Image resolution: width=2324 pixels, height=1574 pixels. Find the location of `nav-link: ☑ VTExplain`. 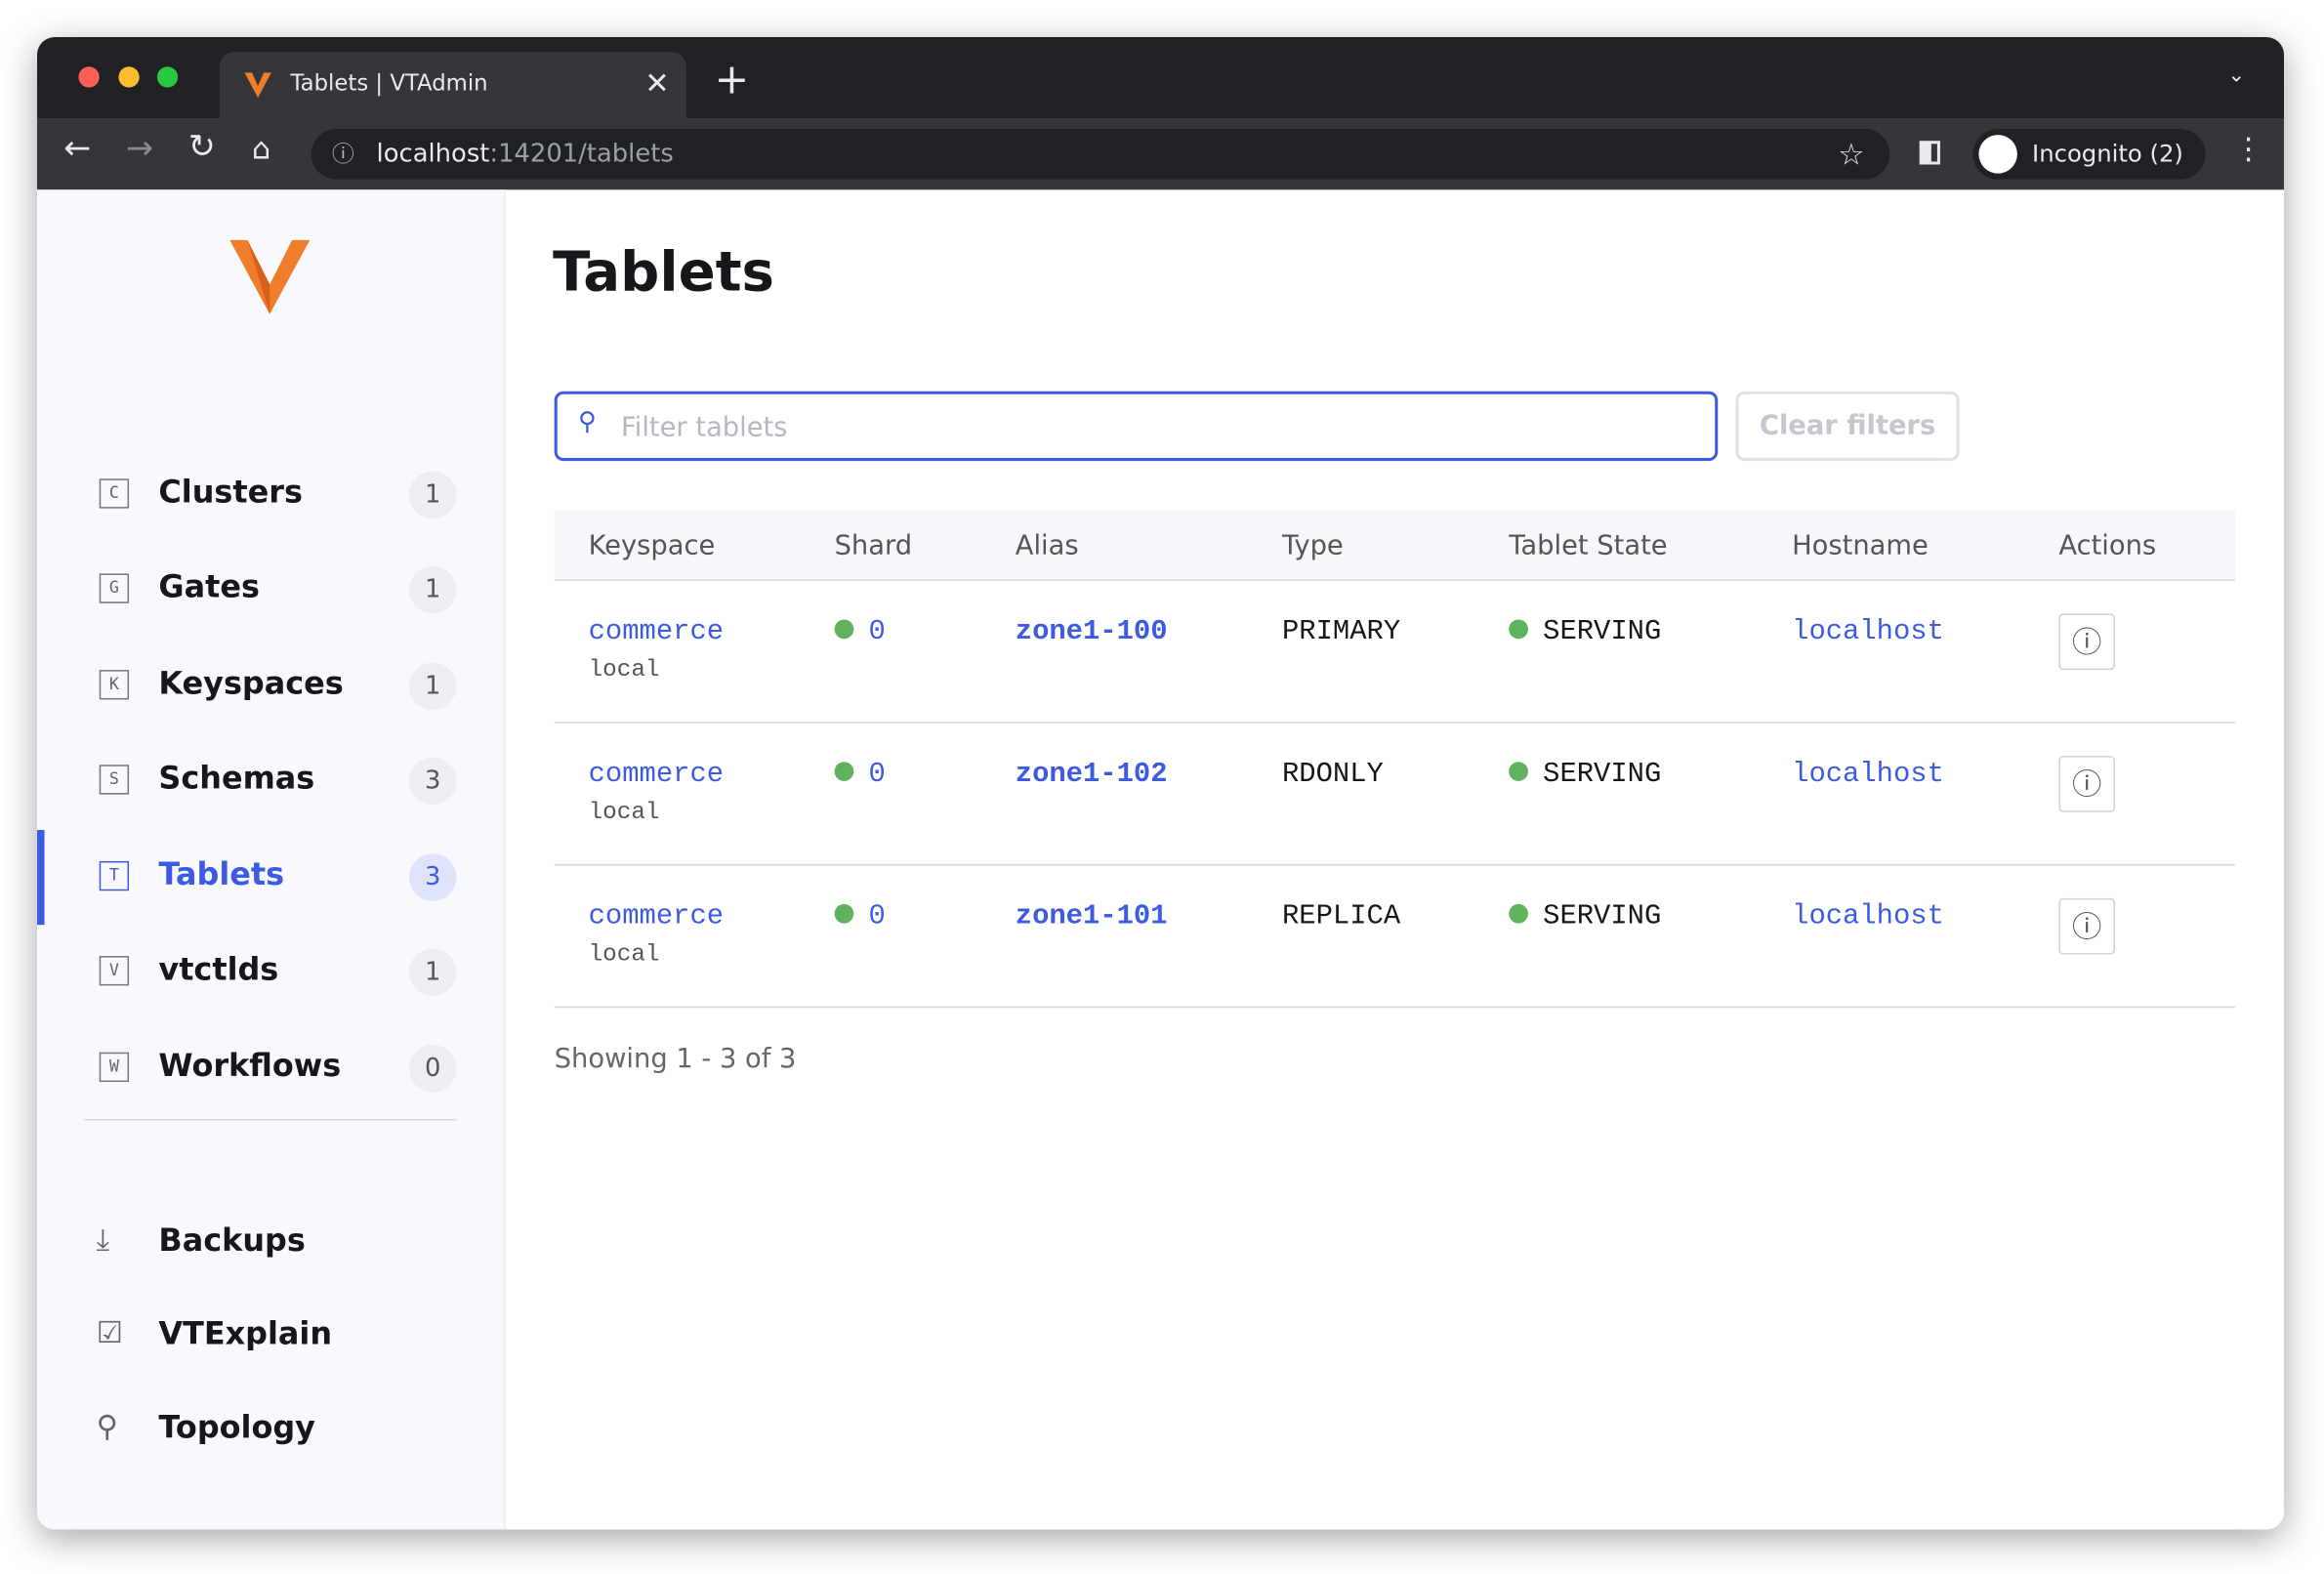

nav-link: ☑ VTExplain is located at coordinates (270, 1337).